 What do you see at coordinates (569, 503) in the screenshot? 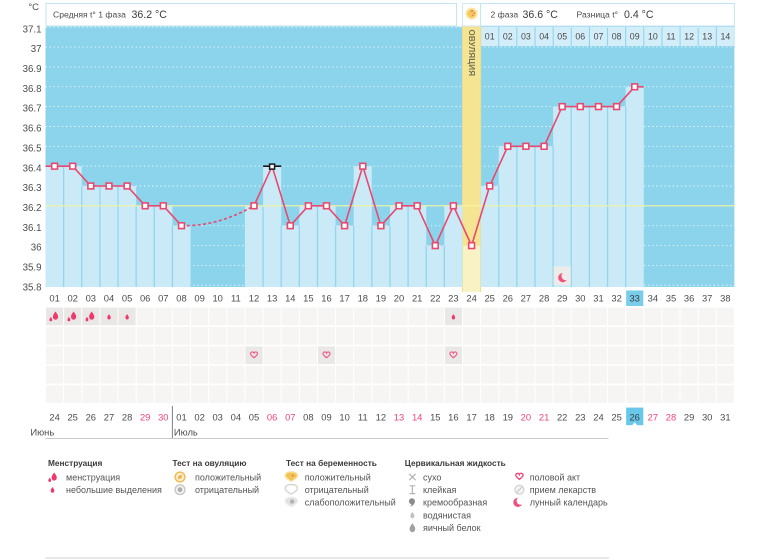
I see `svg-text: лунный календарь` at bounding box center [569, 503].